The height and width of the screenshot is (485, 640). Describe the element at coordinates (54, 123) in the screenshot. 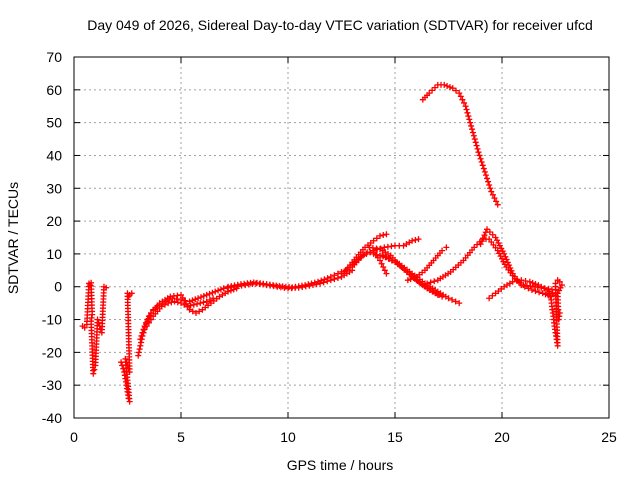

I see `y-tick-label: 50` at that location.